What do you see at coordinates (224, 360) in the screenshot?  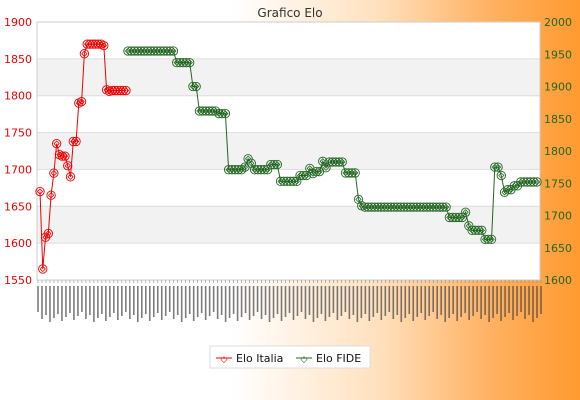 I see `legend-marker-elo-italia: ◇` at bounding box center [224, 360].